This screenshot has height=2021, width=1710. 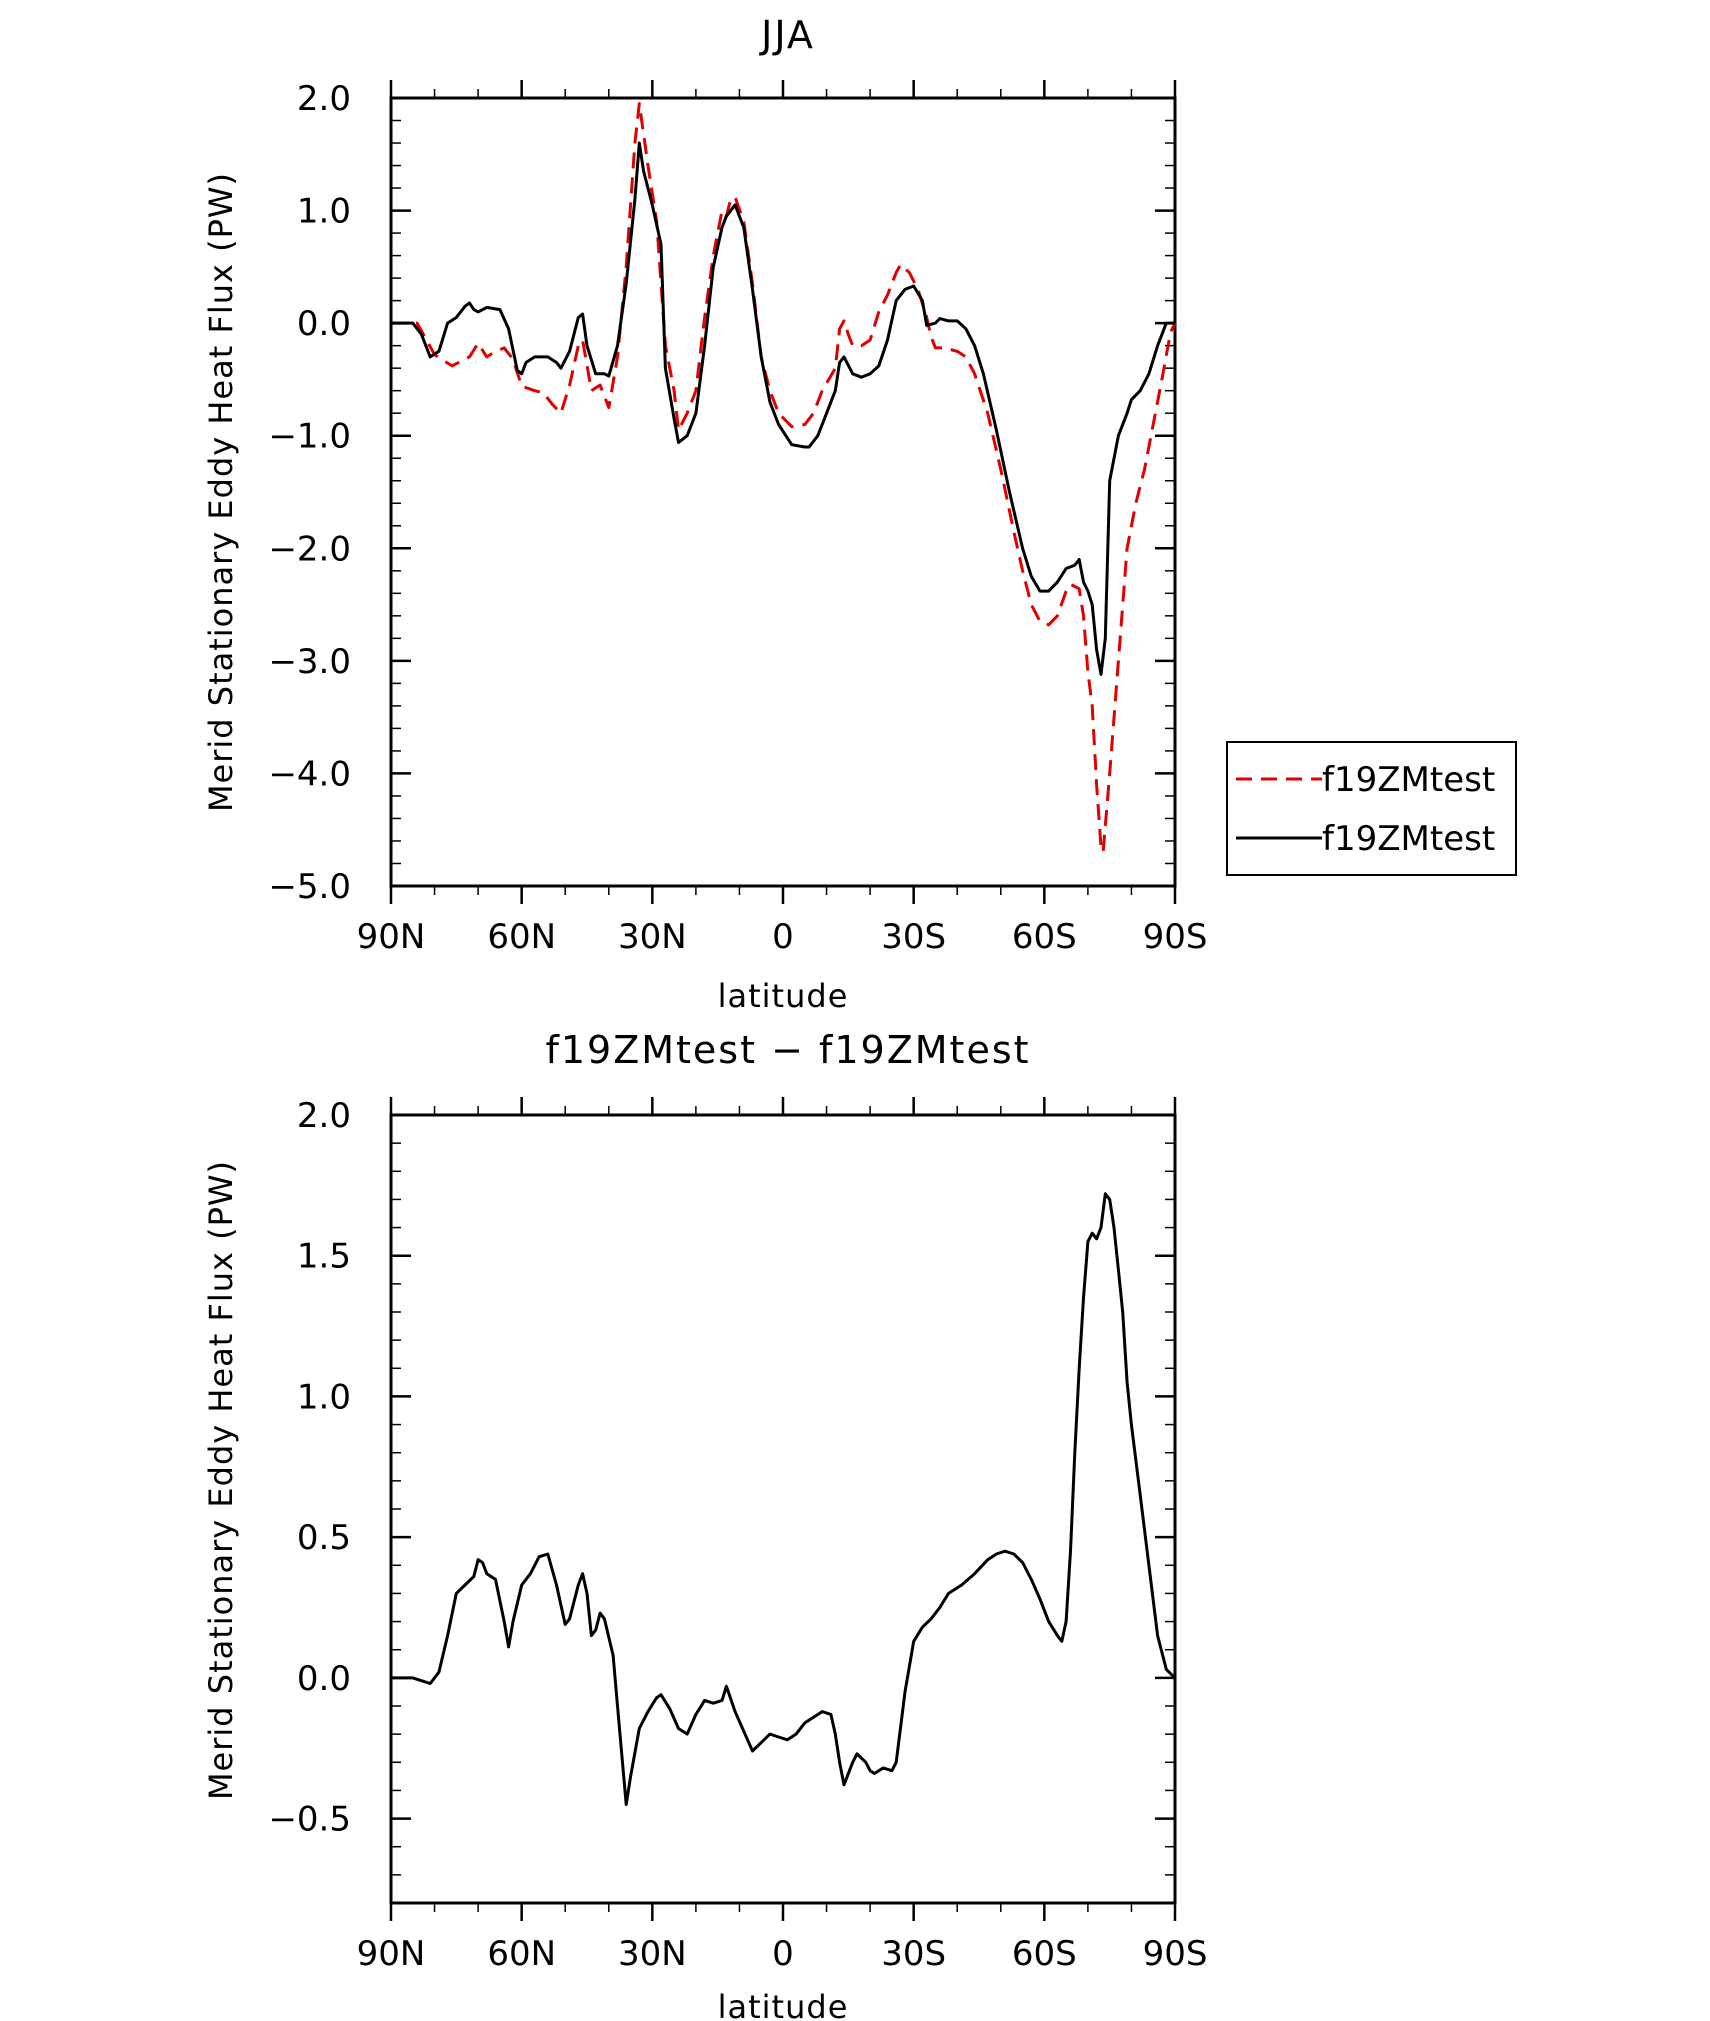 What do you see at coordinates (309, 662) in the screenshot?
I see `y-tick-label: −3.0` at bounding box center [309, 662].